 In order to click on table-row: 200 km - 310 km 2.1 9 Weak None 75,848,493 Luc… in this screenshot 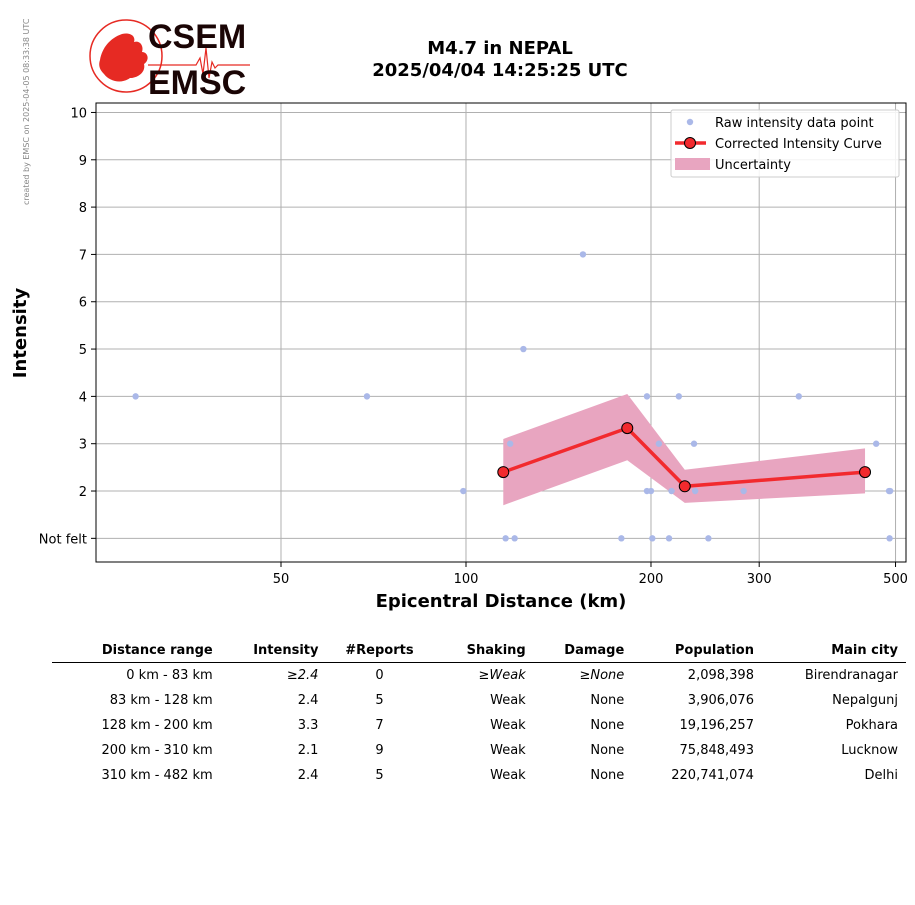, I will do `click(479, 750)`.